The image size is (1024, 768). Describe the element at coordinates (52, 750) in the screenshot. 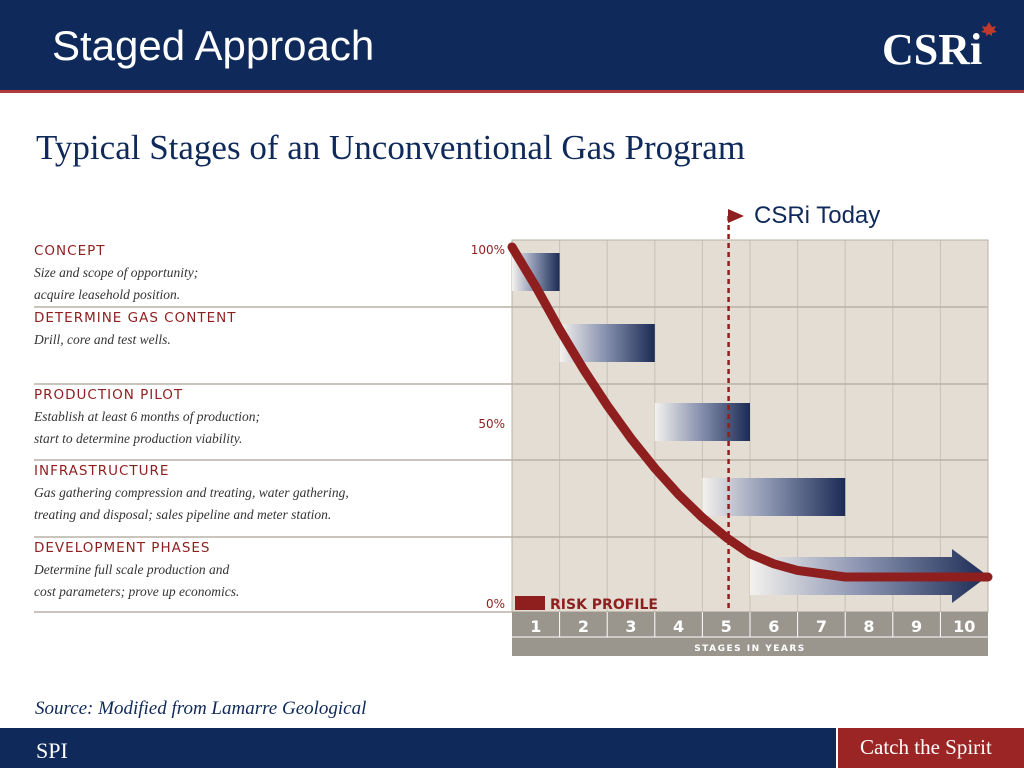

I see `footer-label: SPI` at that location.